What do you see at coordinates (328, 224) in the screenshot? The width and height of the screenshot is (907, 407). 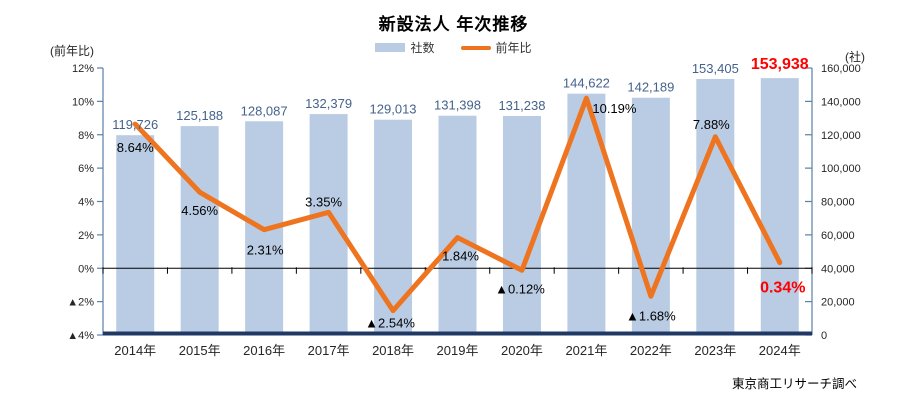 I see `bar-2017年` at bounding box center [328, 224].